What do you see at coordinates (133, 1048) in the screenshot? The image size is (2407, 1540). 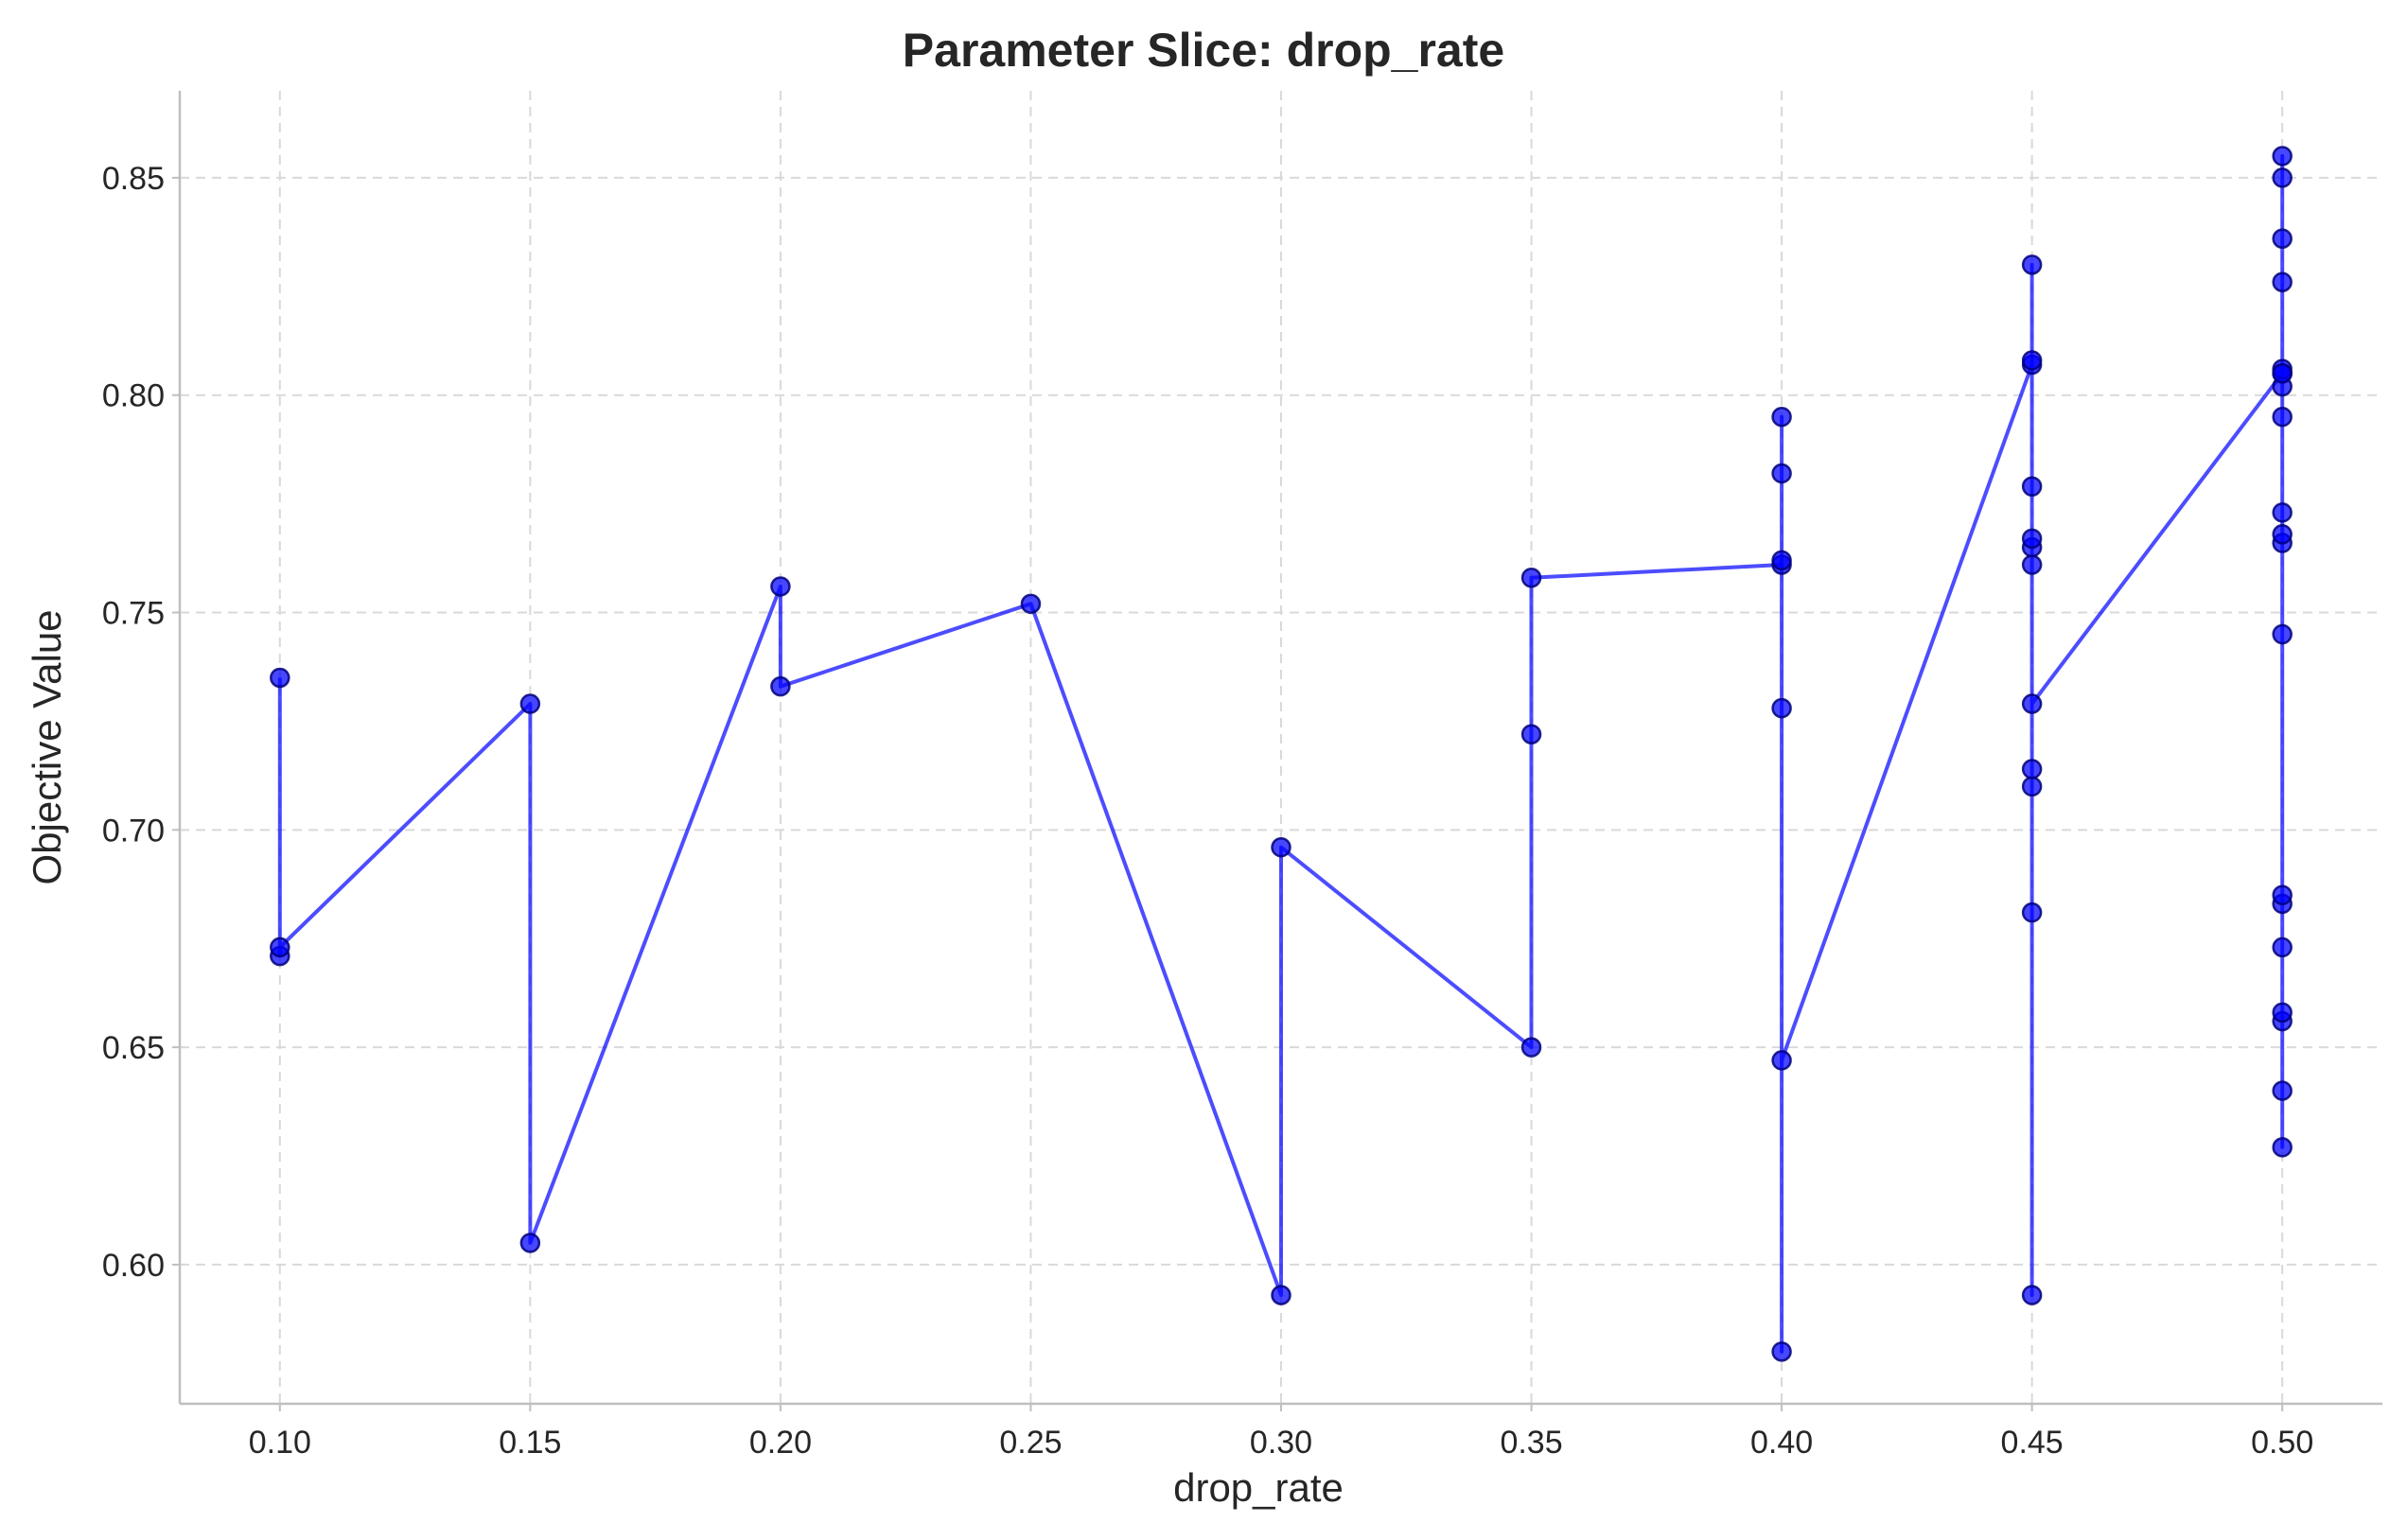 I see `y-tick-label: 0.65` at bounding box center [133, 1048].